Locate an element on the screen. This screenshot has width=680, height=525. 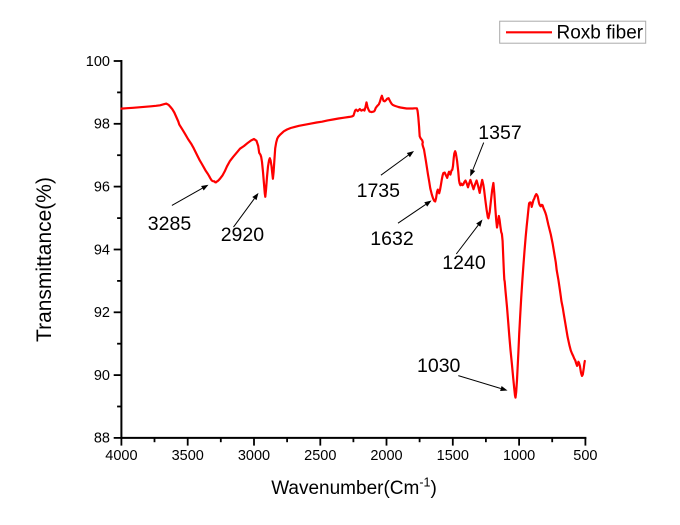
svg-text: 94 is located at coordinates (102, 250).